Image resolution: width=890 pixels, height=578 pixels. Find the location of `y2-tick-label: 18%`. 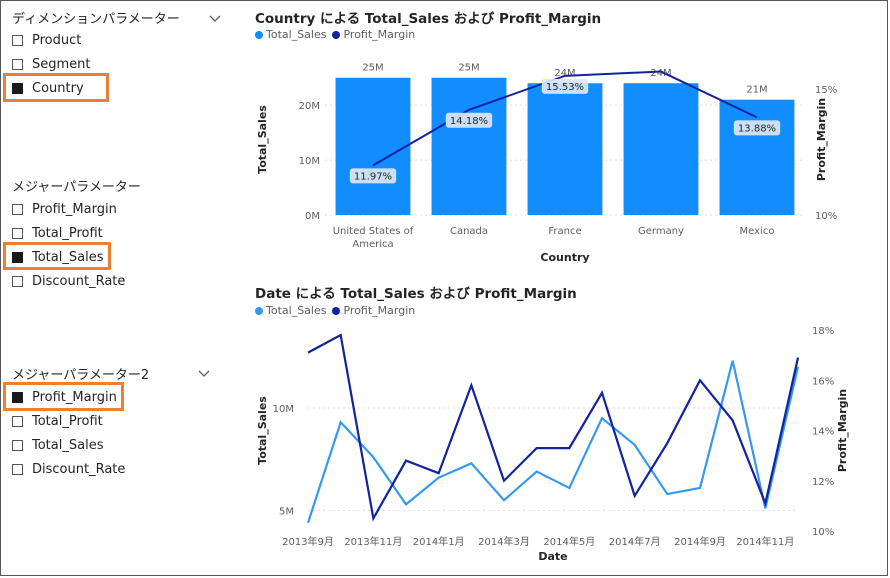

y2-tick-label: 18% is located at coordinates (823, 331).